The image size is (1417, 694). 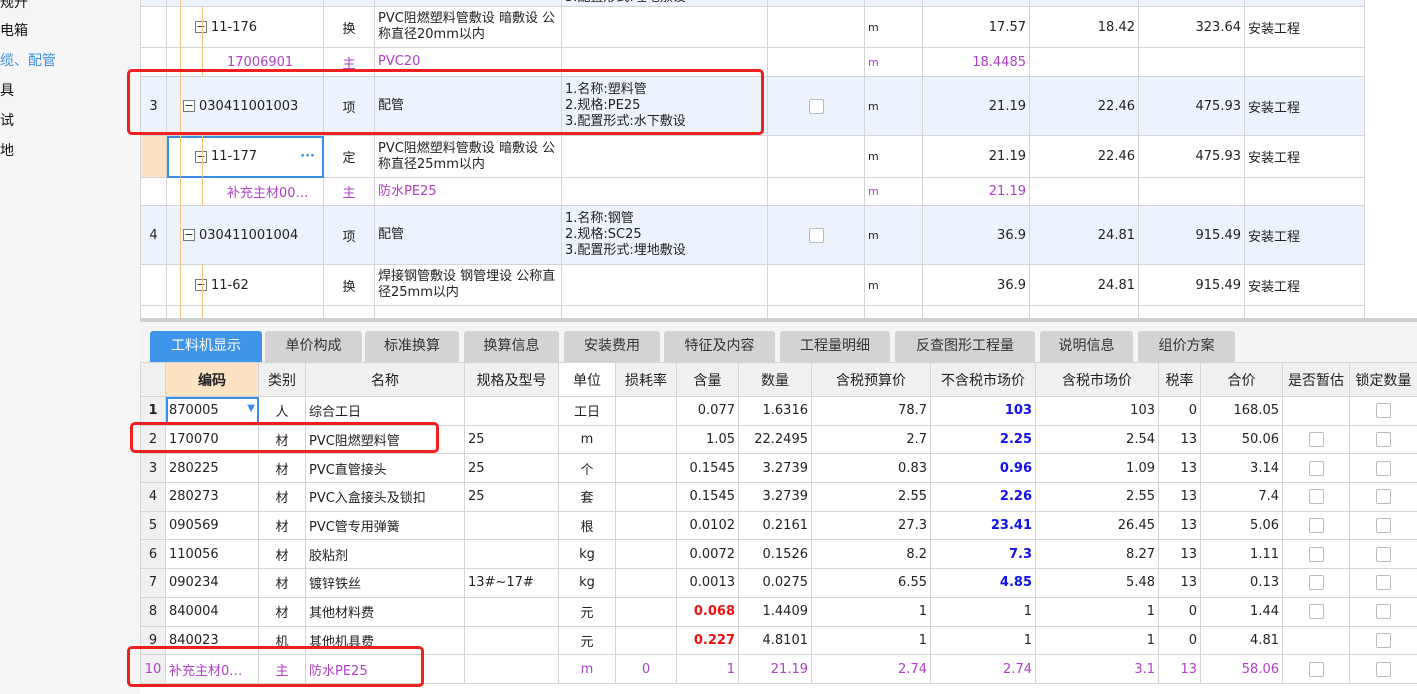 I want to click on column-header: 名称, so click(x=385, y=379).